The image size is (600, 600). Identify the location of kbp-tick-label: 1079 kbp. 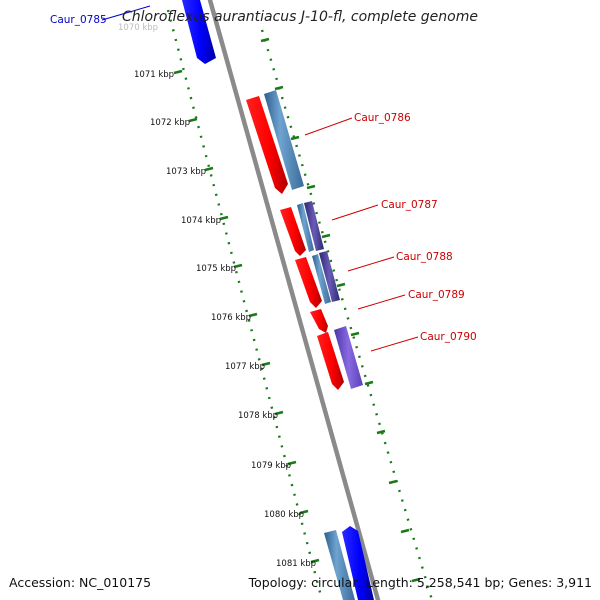
(271, 466).